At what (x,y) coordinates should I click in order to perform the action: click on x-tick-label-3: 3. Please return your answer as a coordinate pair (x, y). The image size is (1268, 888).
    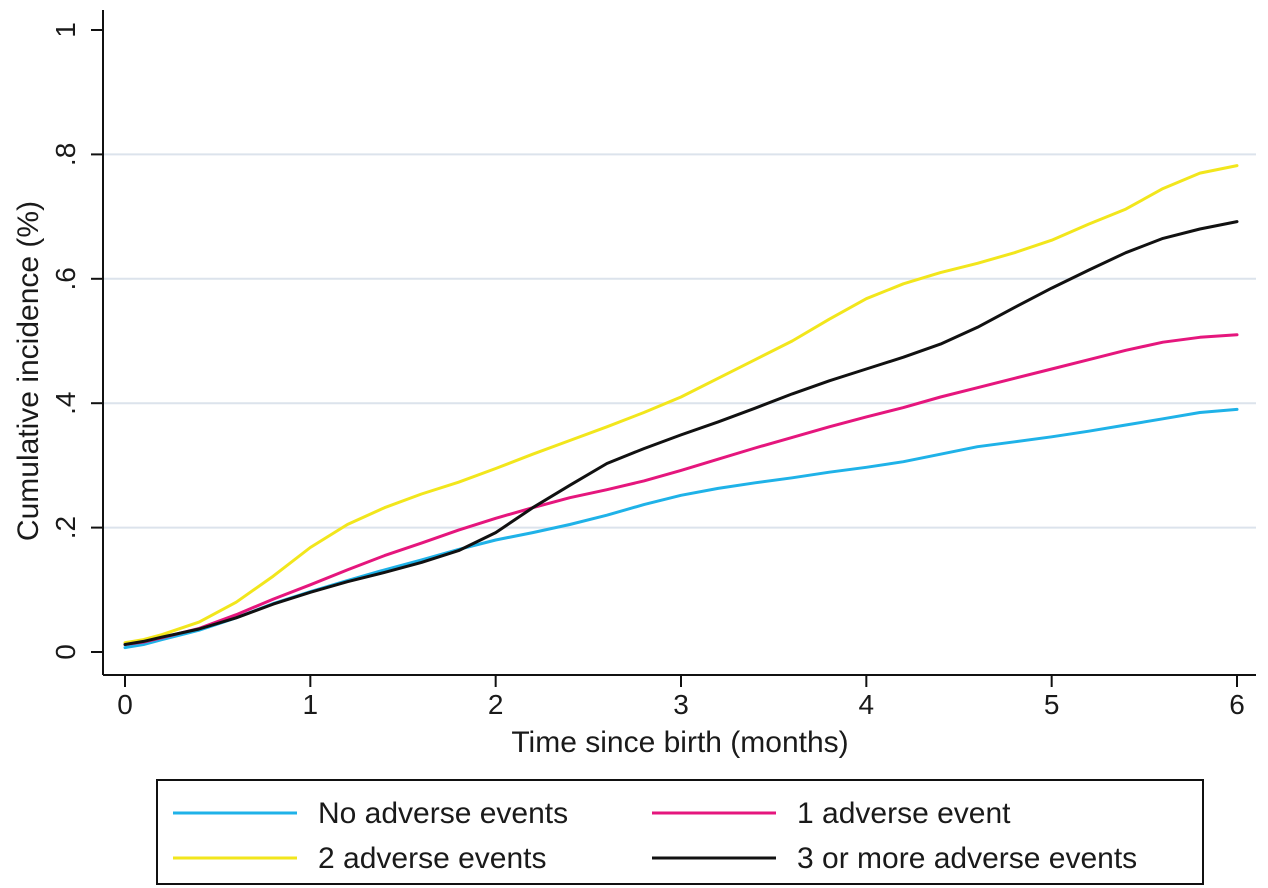
    Looking at the image, I should click on (681, 704).